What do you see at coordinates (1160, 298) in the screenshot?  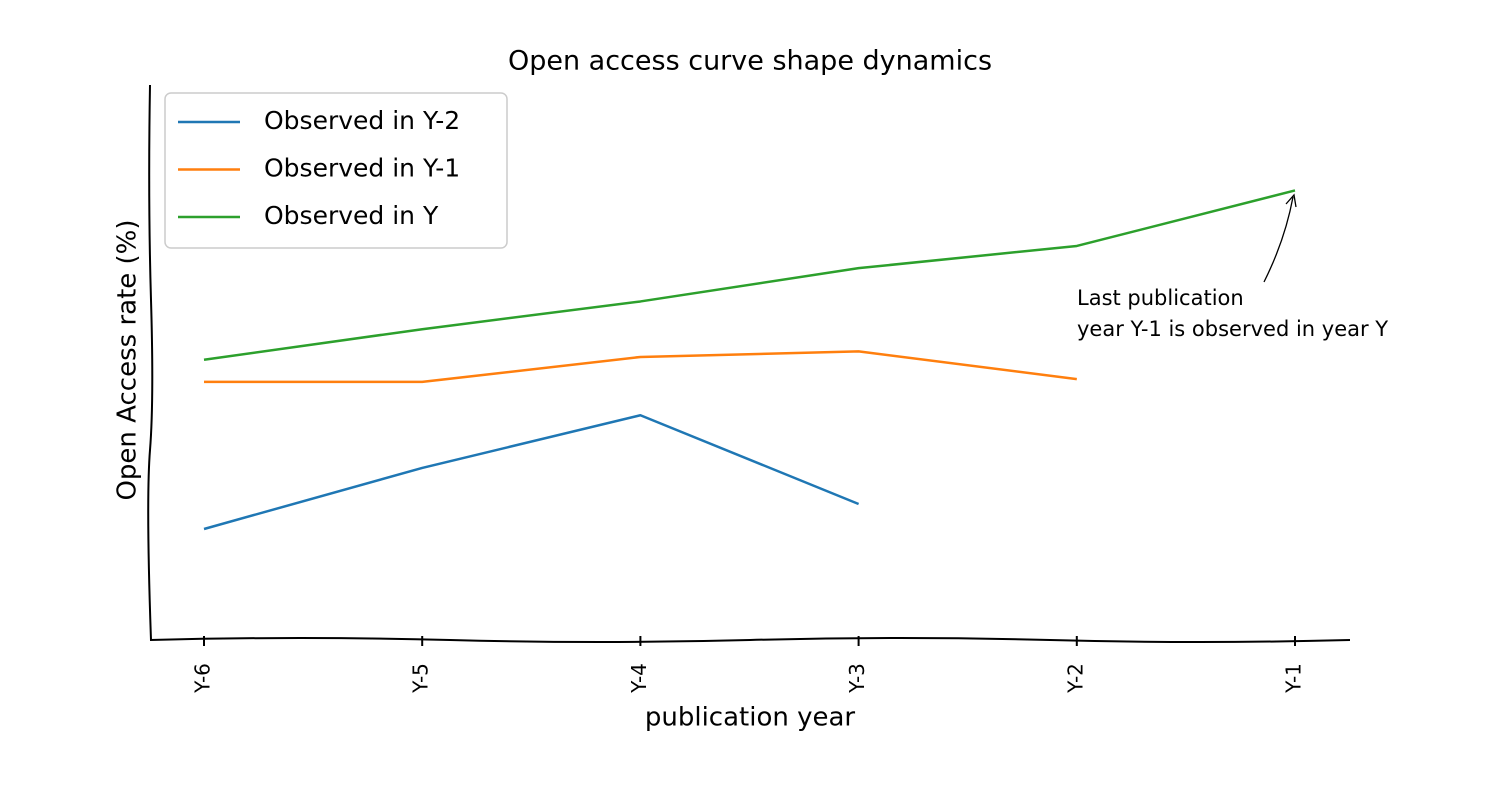 I see `annotation-text: Last publication` at bounding box center [1160, 298].